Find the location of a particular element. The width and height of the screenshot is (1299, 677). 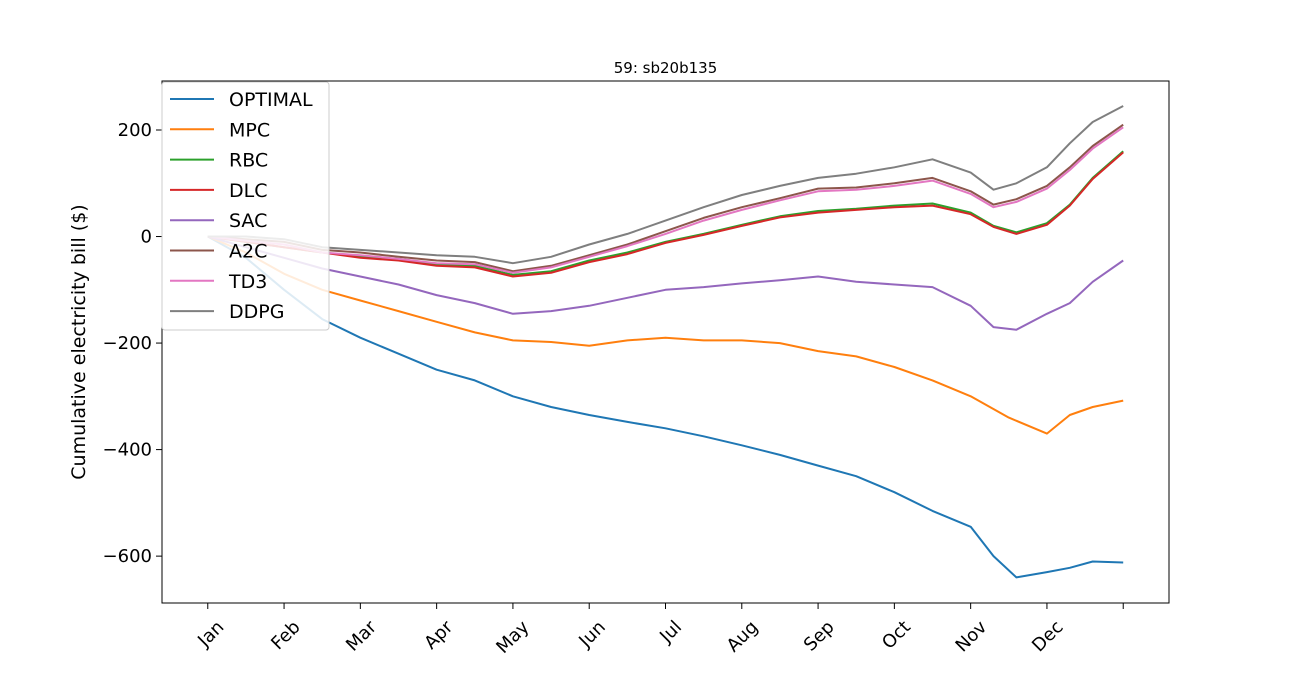

y-axis-label: Cumulative electricity bill ($) is located at coordinates (79, 341).